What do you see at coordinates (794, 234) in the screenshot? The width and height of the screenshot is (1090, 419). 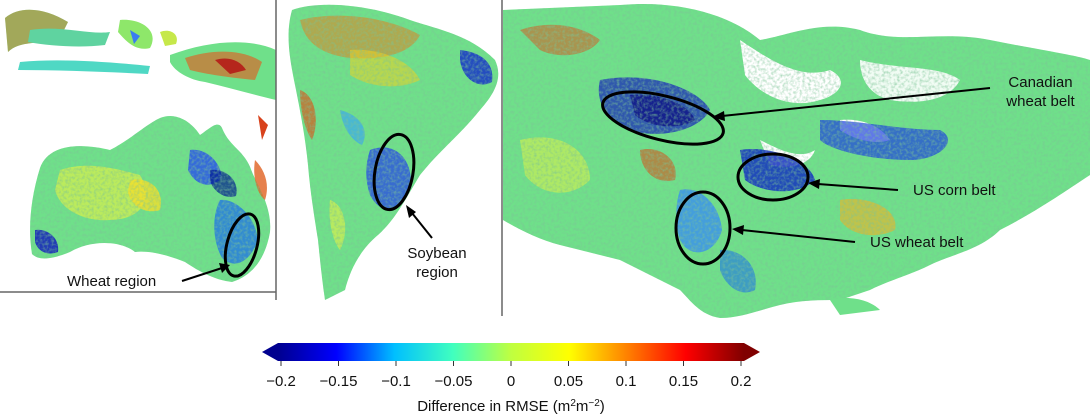 I see `us-wheat-belt-arrow` at bounding box center [794, 234].